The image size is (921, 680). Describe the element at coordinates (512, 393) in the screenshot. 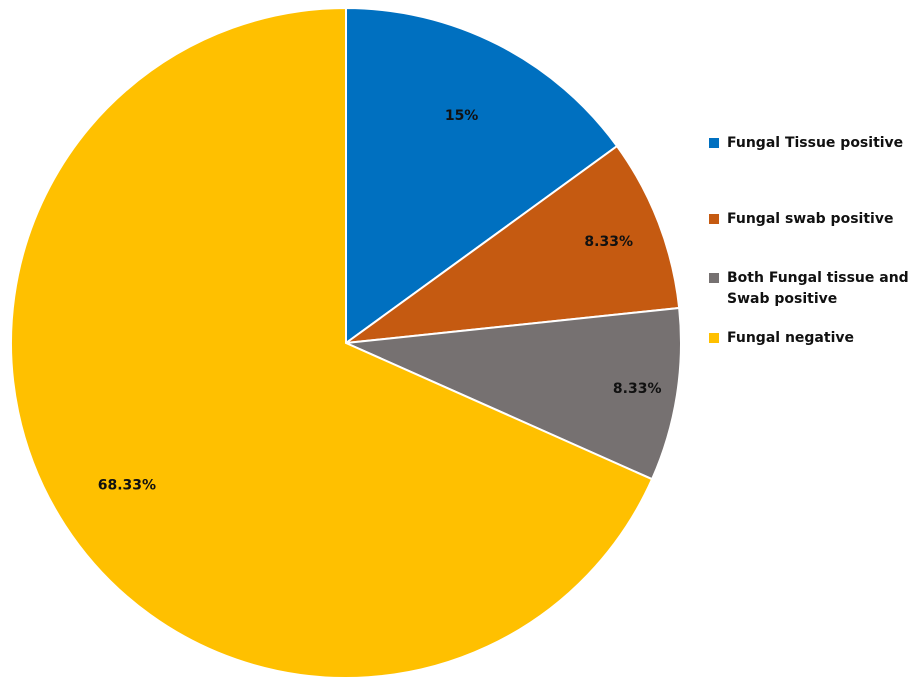

I see `slice-both-positive` at that location.